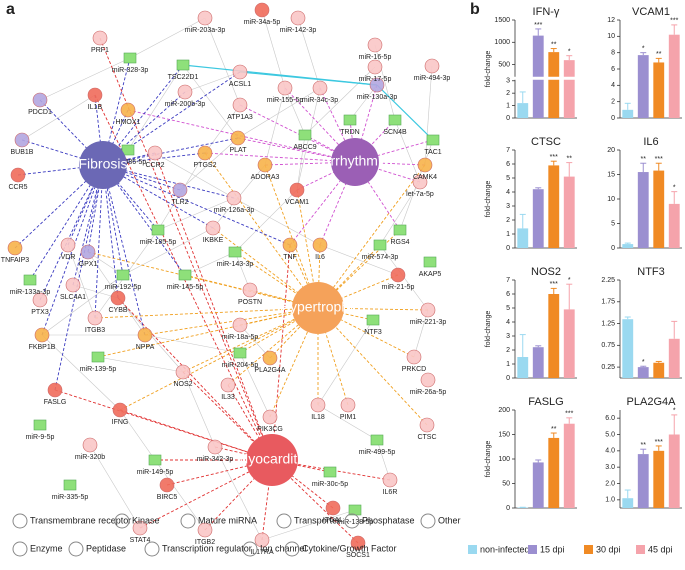 This screenshot has height=570, width=685. What do you see at coordinates (95, 107) in the screenshot?
I see `node-label: IL1B` at bounding box center [95, 107].